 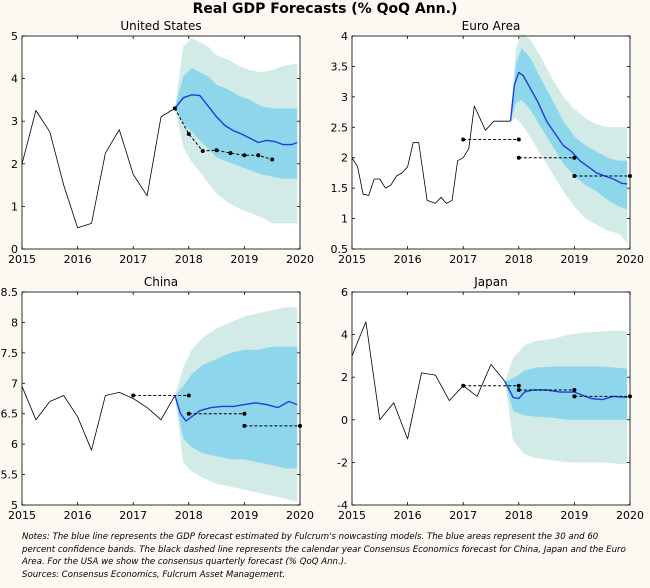 What do you see at coordinates (342, 462) in the screenshot?
I see `y-tick-label: -2` at bounding box center [342, 462].